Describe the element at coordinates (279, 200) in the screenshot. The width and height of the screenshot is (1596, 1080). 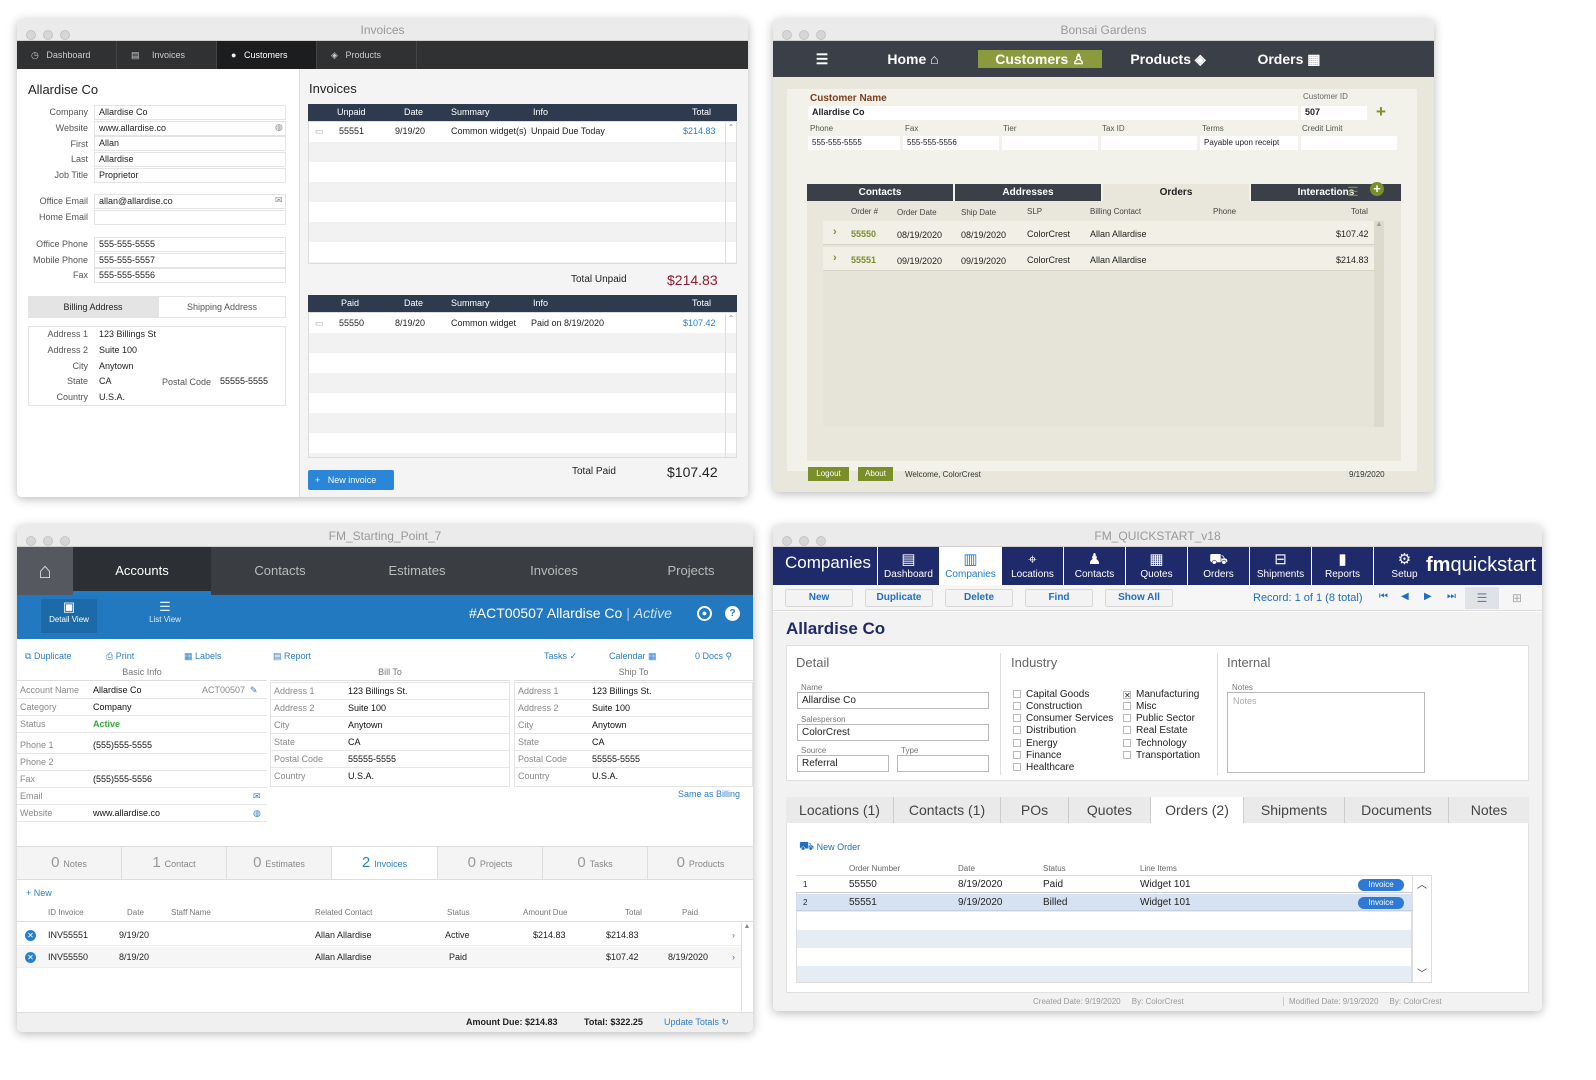
I see `mail-icon: ✉` at that location.